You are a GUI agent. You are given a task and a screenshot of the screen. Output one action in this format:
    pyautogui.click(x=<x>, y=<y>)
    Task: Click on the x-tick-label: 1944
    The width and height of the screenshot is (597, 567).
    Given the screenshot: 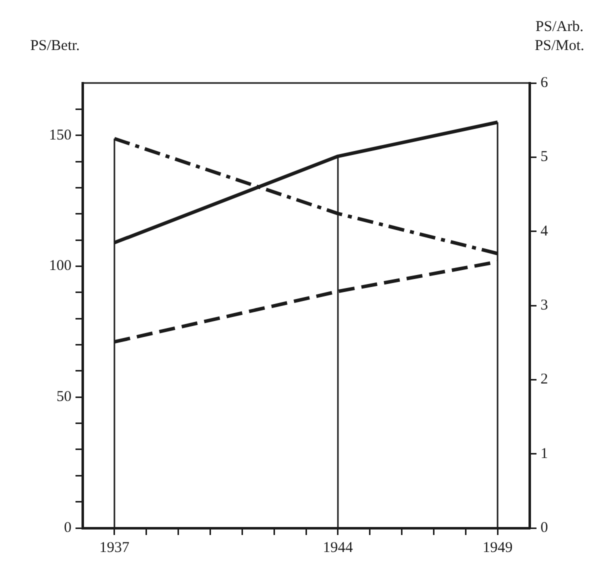 What is the action you would take?
    pyautogui.click(x=338, y=548)
    